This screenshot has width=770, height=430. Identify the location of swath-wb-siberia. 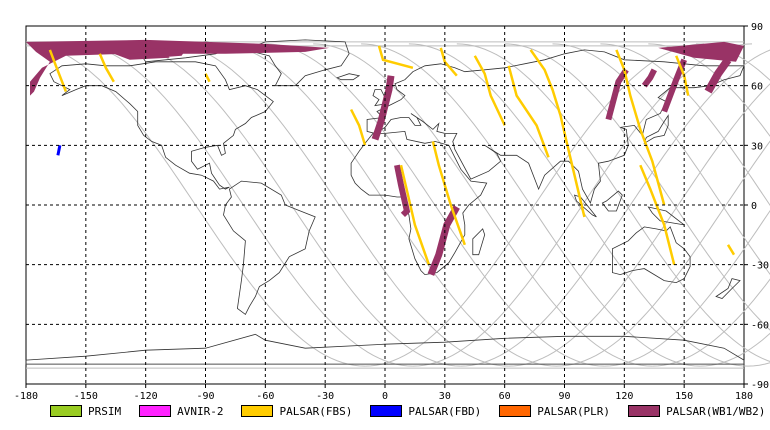
(649, 78).